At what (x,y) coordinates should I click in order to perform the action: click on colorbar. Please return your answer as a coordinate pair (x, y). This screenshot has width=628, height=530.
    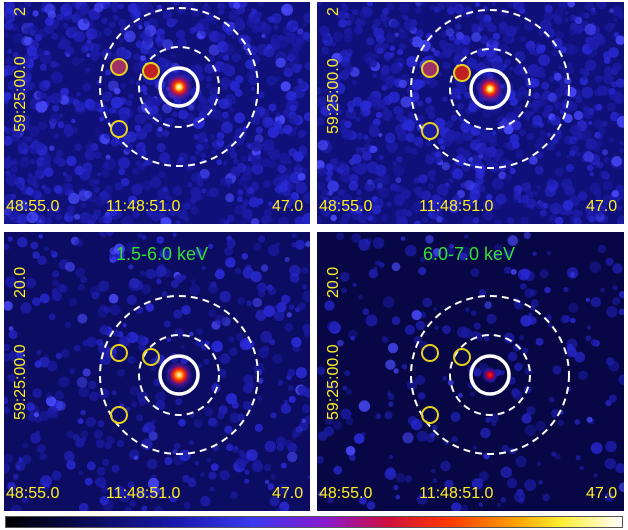
    Looking at the image, I should click on (314, 522).